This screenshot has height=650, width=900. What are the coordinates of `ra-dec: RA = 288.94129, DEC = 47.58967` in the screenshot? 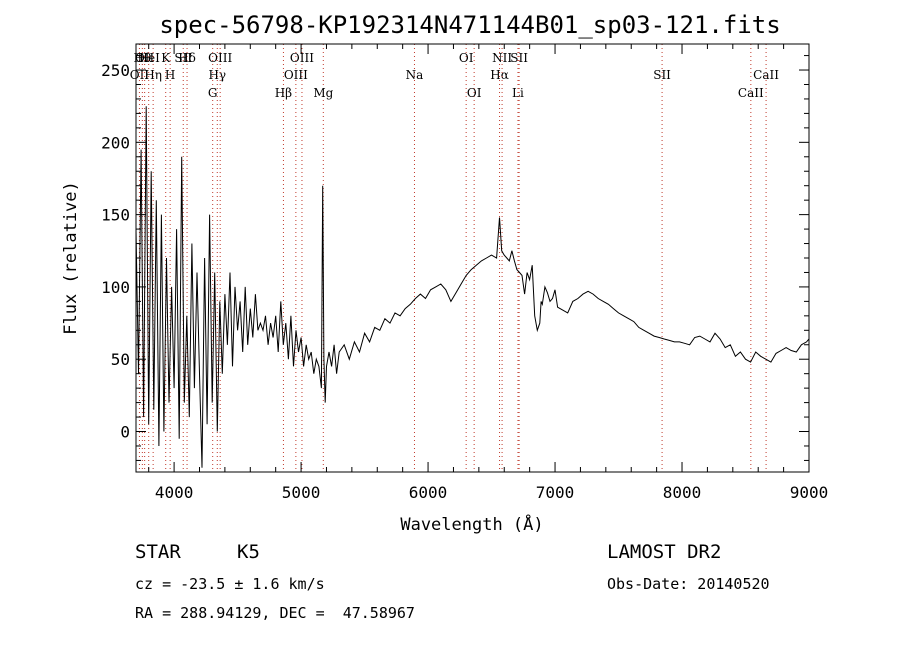 It's located at (275, 613).